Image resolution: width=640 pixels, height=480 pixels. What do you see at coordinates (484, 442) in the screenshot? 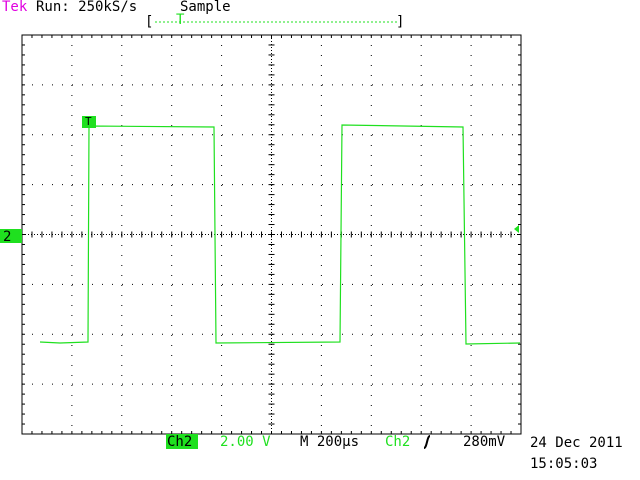
I see `trigger-level: 280mV` at bounding box center [484, 442].